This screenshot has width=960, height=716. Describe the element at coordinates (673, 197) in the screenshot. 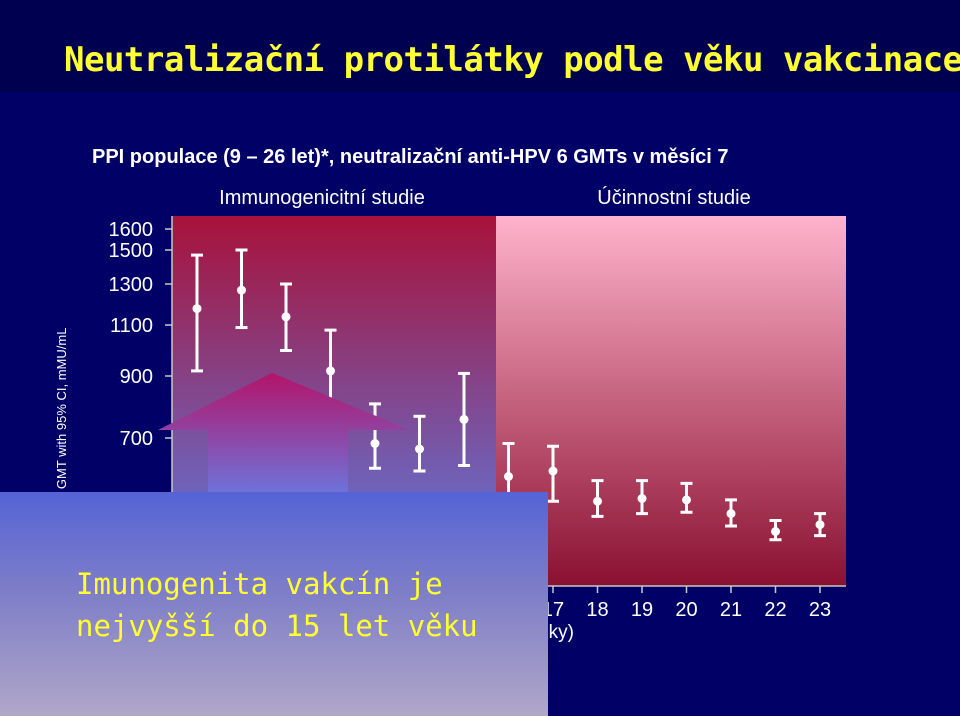

I see `panel-label-efficacy: Účinnostní studie` at that location.